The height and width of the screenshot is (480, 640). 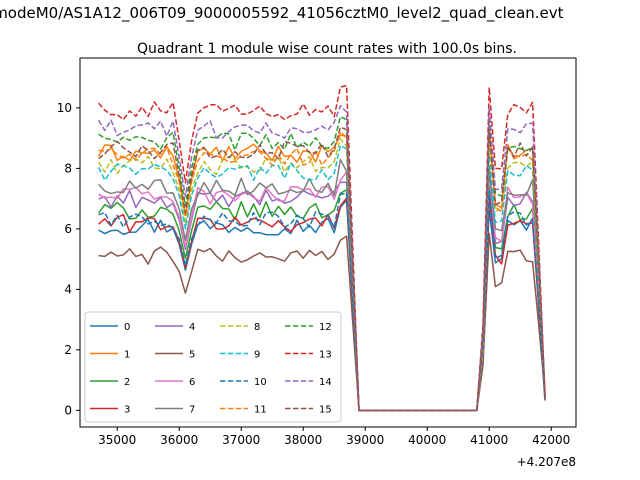 What do you see at coordinates (68, 350) in the screenshot?
I see `y-tick-label: 2` at bounding box center [68, 350].